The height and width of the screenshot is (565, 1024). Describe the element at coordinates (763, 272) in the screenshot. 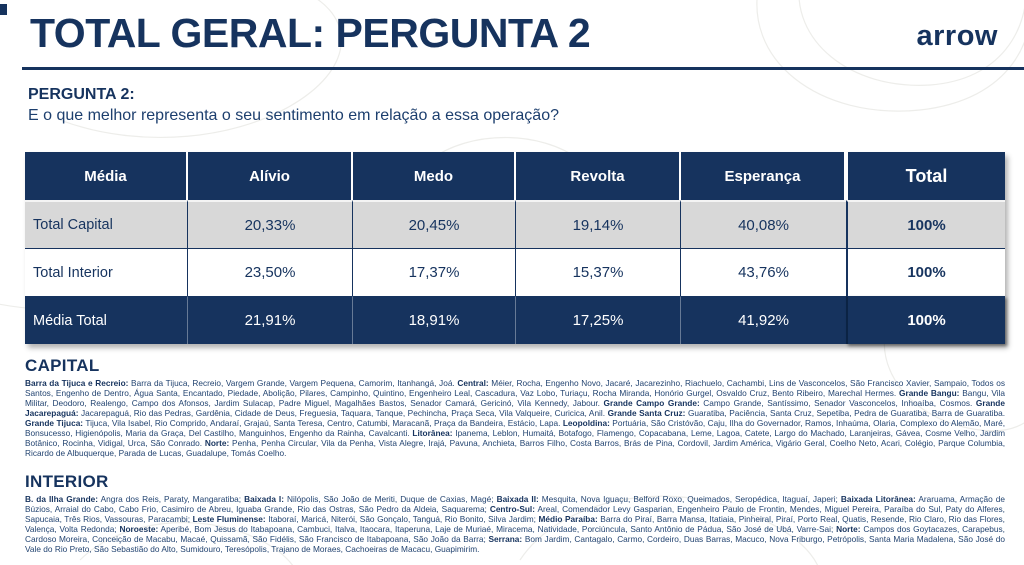

I see `cell-value: 43,76%` at that location.